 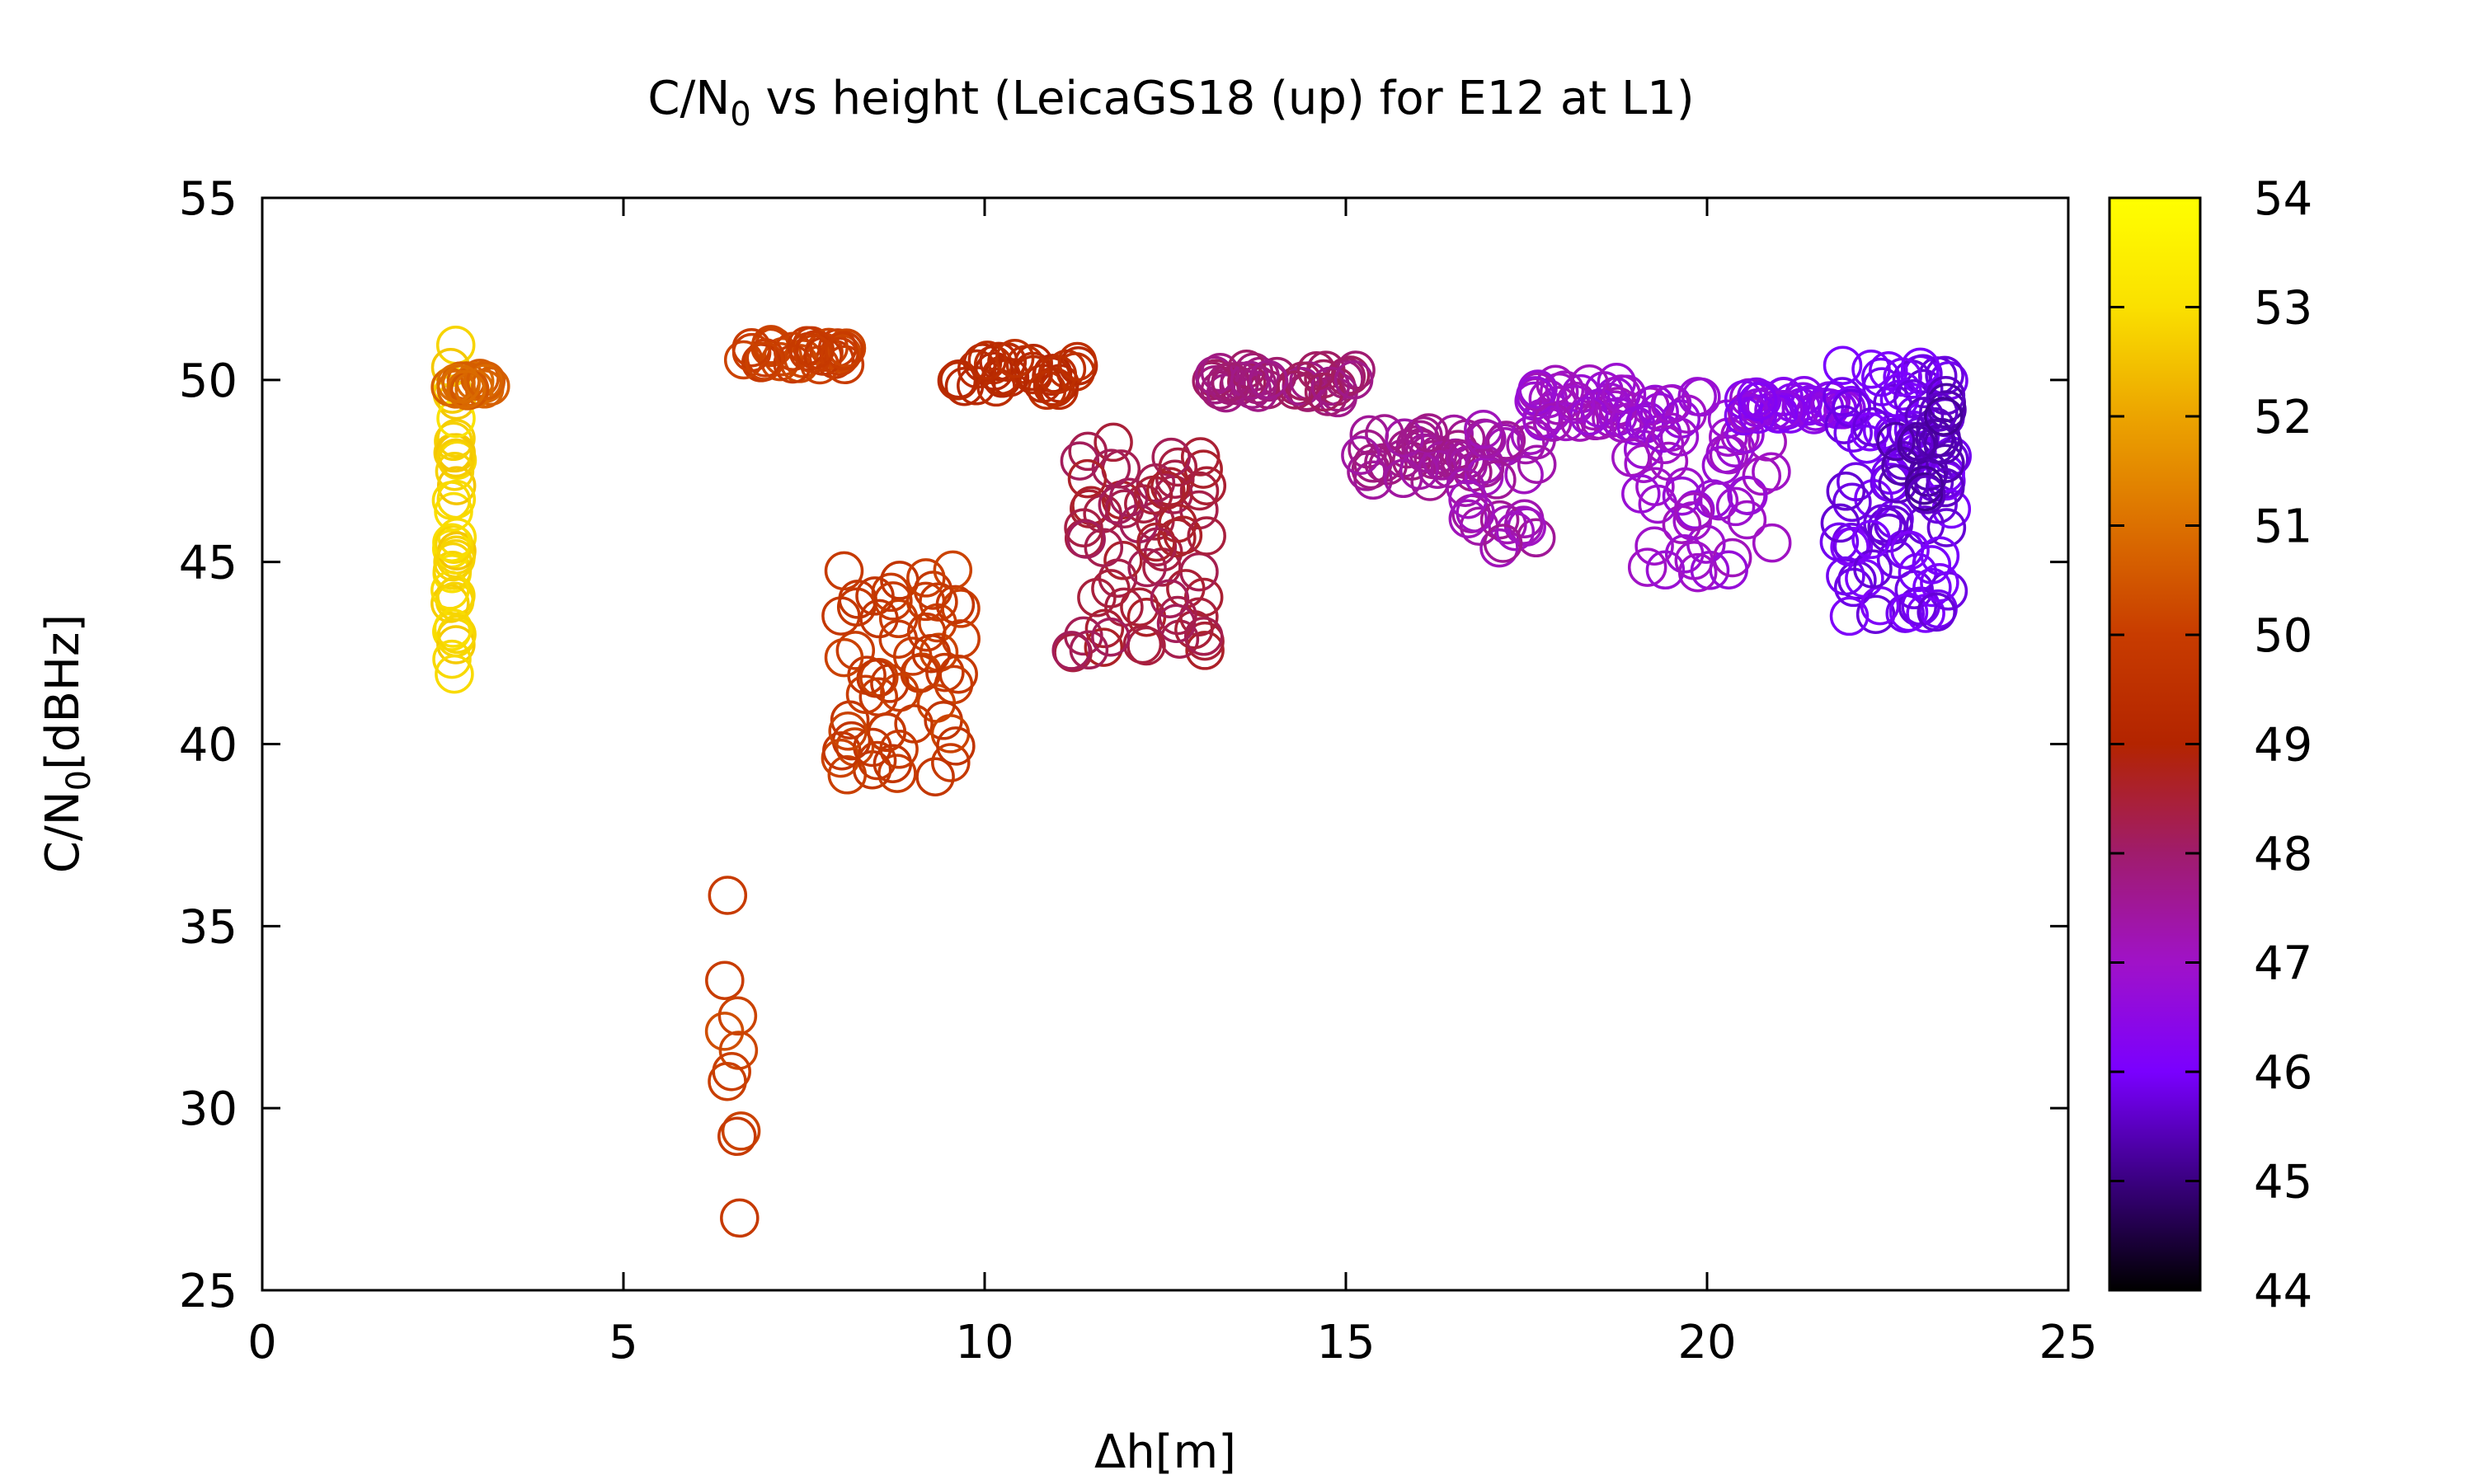 I want to click on y-axis-label: C/N0[dBHz], so click(x=67, y=743).